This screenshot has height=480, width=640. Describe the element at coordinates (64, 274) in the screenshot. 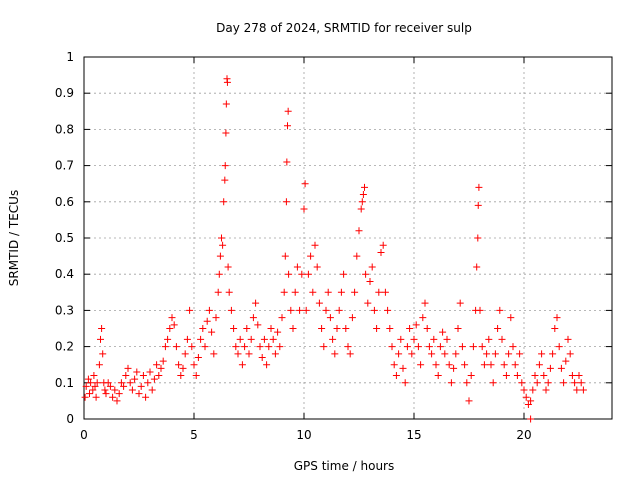

I see `y-tick-label: 0.4` at that location.